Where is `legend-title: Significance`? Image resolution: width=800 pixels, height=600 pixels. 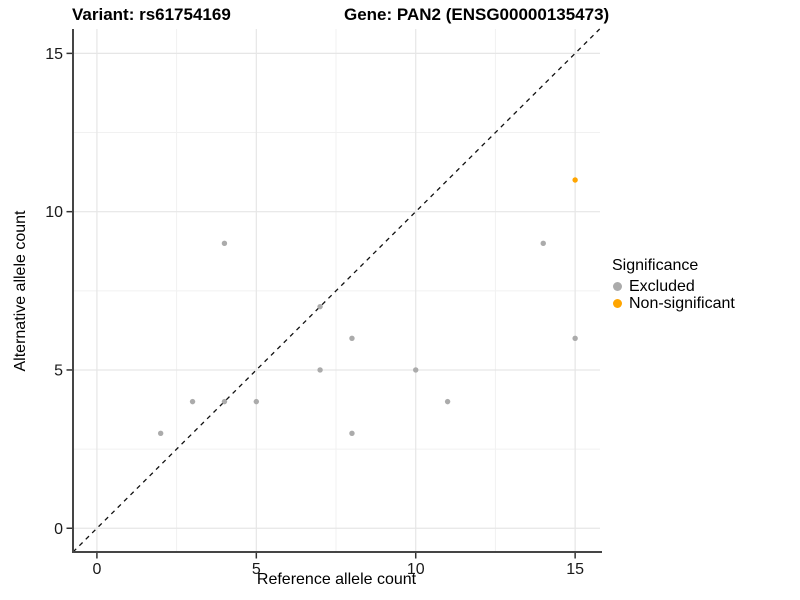
legend-title: Significance is located at coordinates (655, 265).